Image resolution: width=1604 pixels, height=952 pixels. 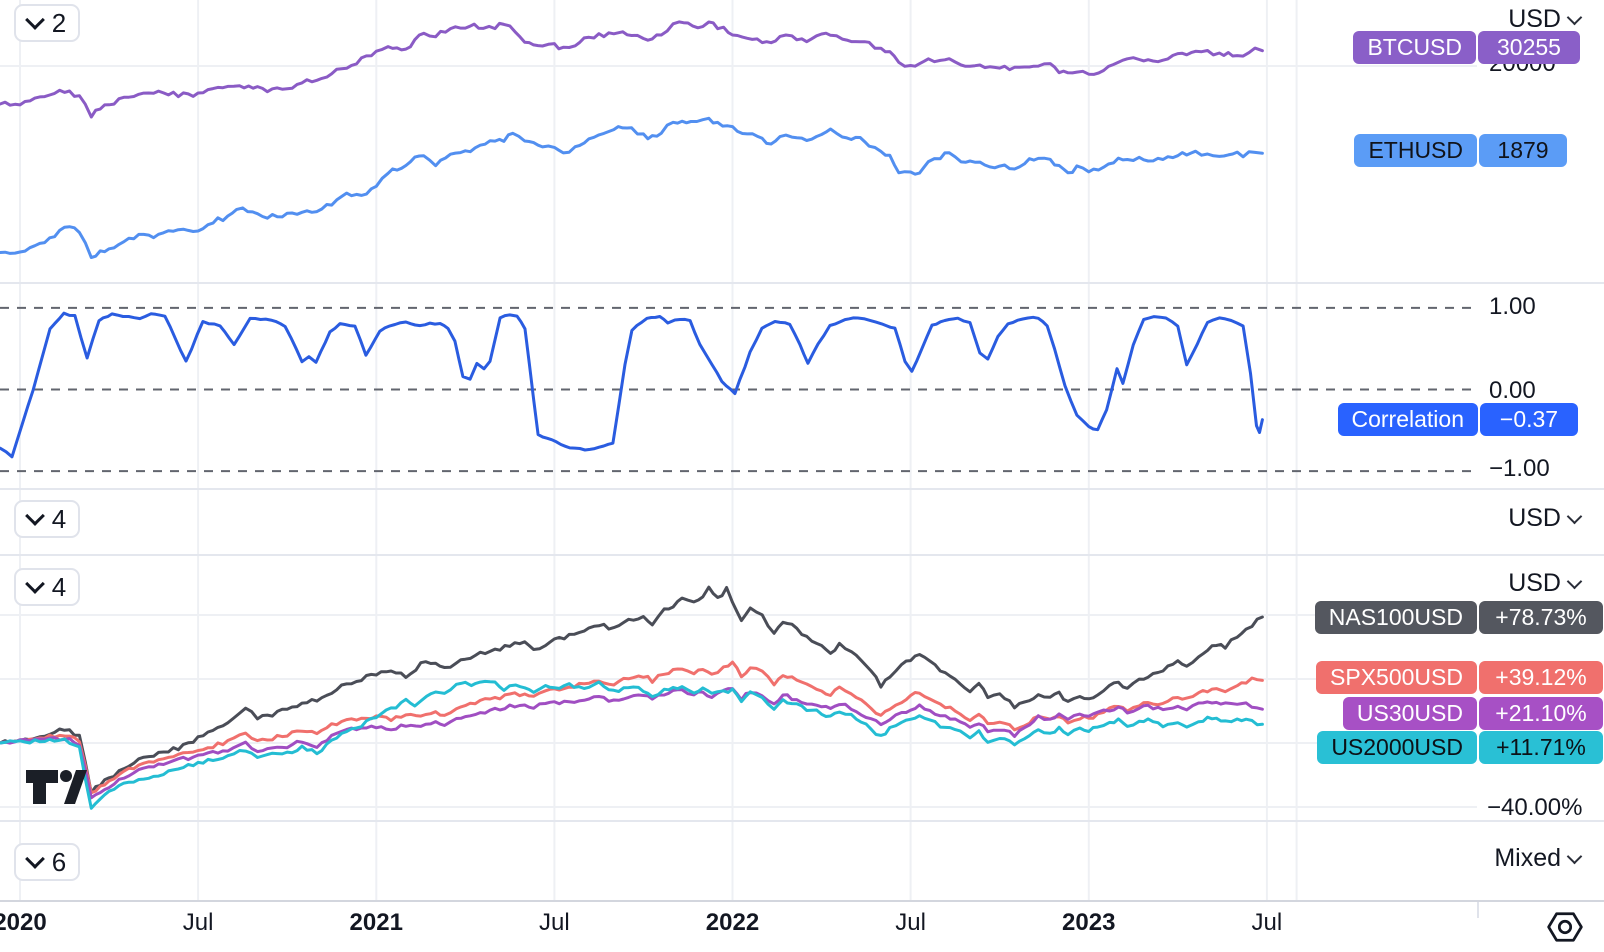 What do you see at coordinates (1541, 747) in the screenshot?
I see `symbol-badge-value: +11.71%` at bounding box center [1541, 747].